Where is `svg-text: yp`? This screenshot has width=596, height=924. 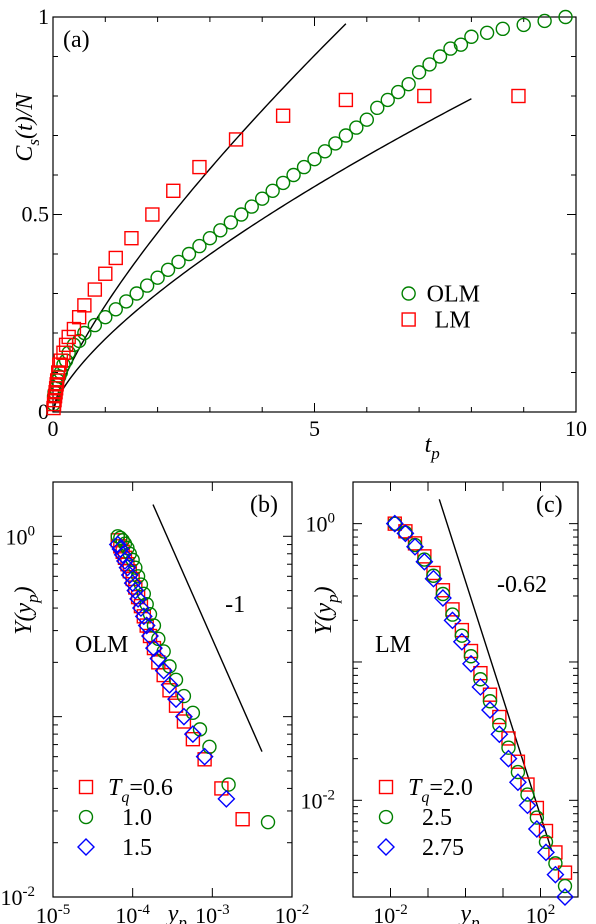 svg-text: yp is located at coordinates (468, 912).